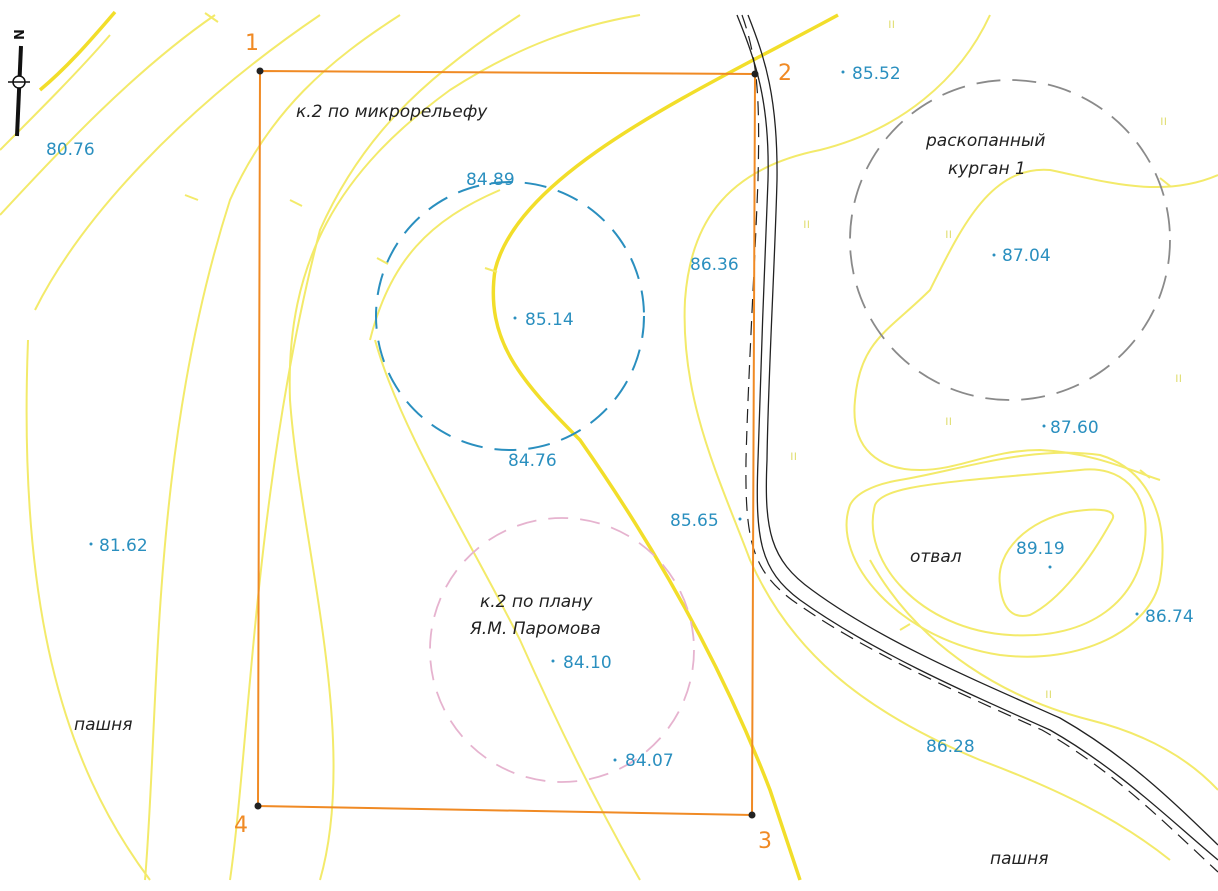  I want to click on corner-label-3: 3, so click(765, 841).